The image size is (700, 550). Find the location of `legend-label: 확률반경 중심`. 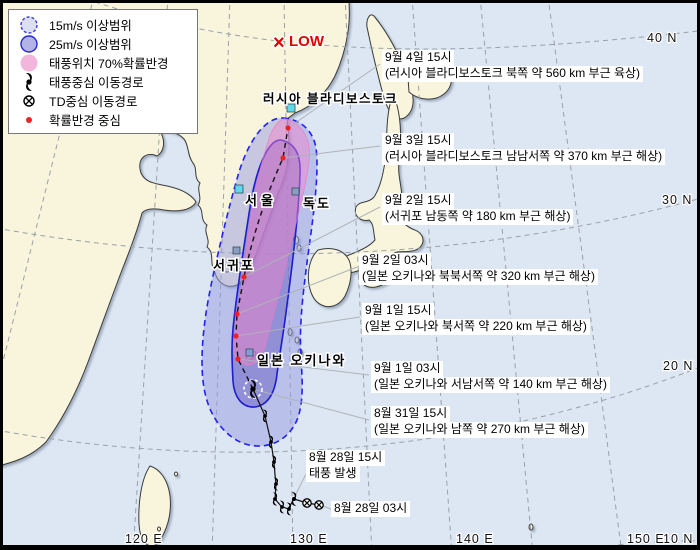

legend-label: 확률반경 중심 is located at coordinates (85, 120).